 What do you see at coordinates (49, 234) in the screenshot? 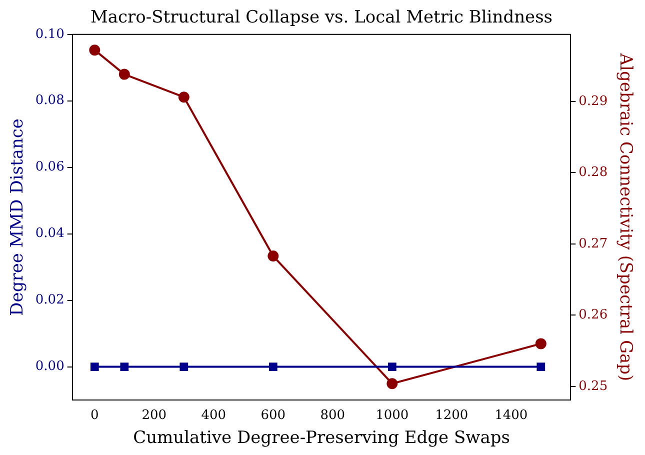
I see `y-tick-label: 0.04` at bounding box center [49, 234].